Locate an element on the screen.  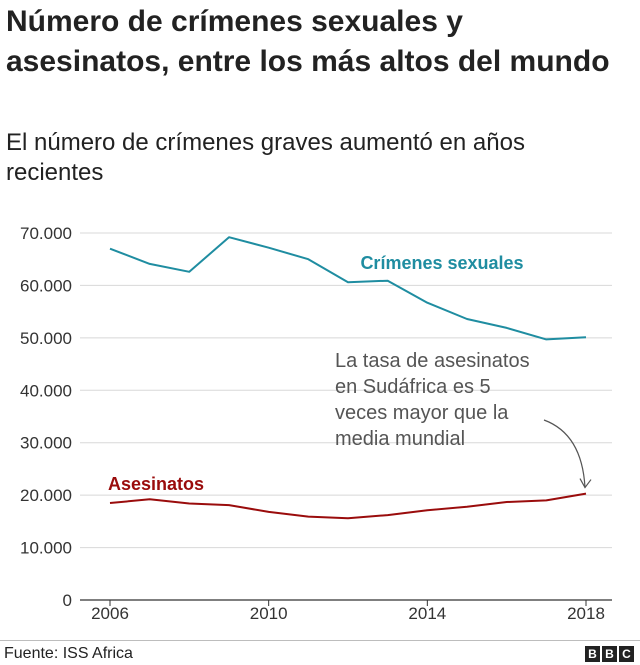
annotation-line: La tasa de asesinatos is located at coordinates (432, 361).